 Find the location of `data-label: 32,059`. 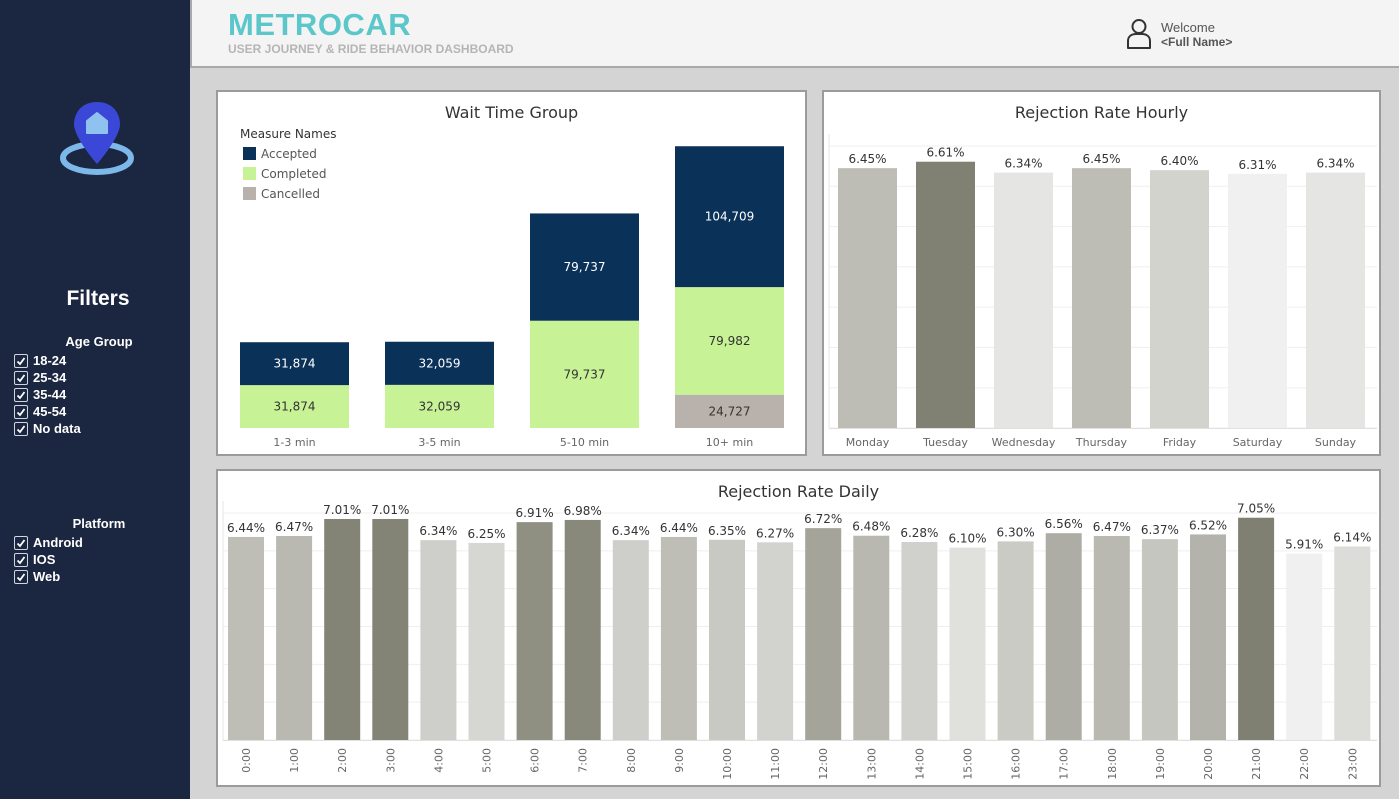

data-label: 32,059 is located at coordinates (440, 406).